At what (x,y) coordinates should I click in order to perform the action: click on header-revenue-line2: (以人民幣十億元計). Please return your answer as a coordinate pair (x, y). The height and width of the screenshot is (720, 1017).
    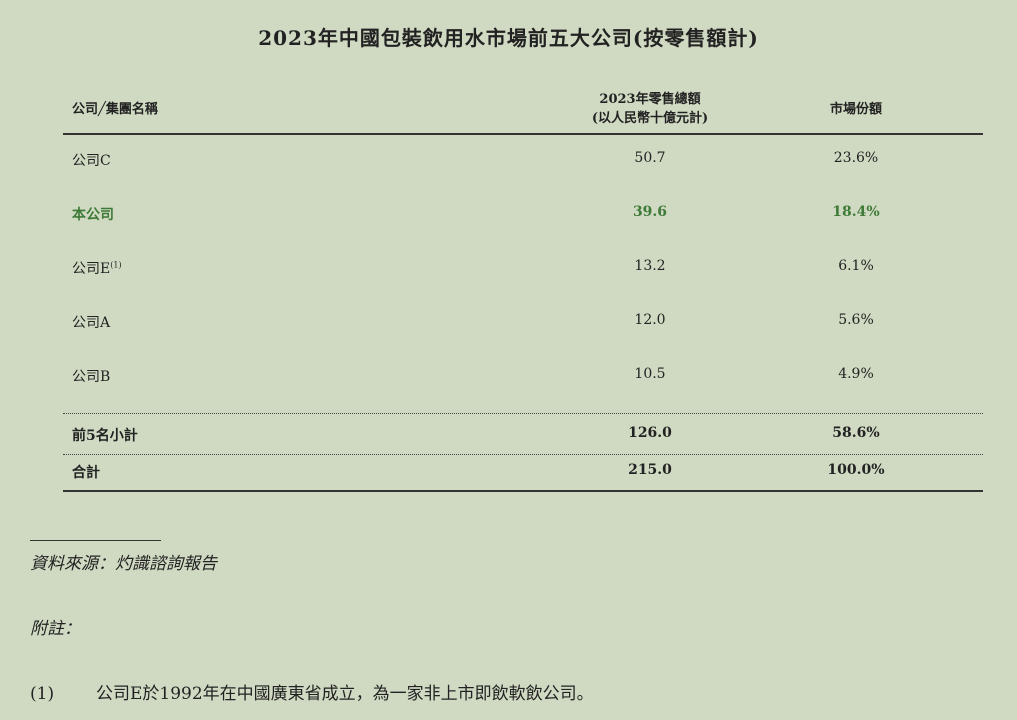
    Looking at the image, I should click on (650, 118).